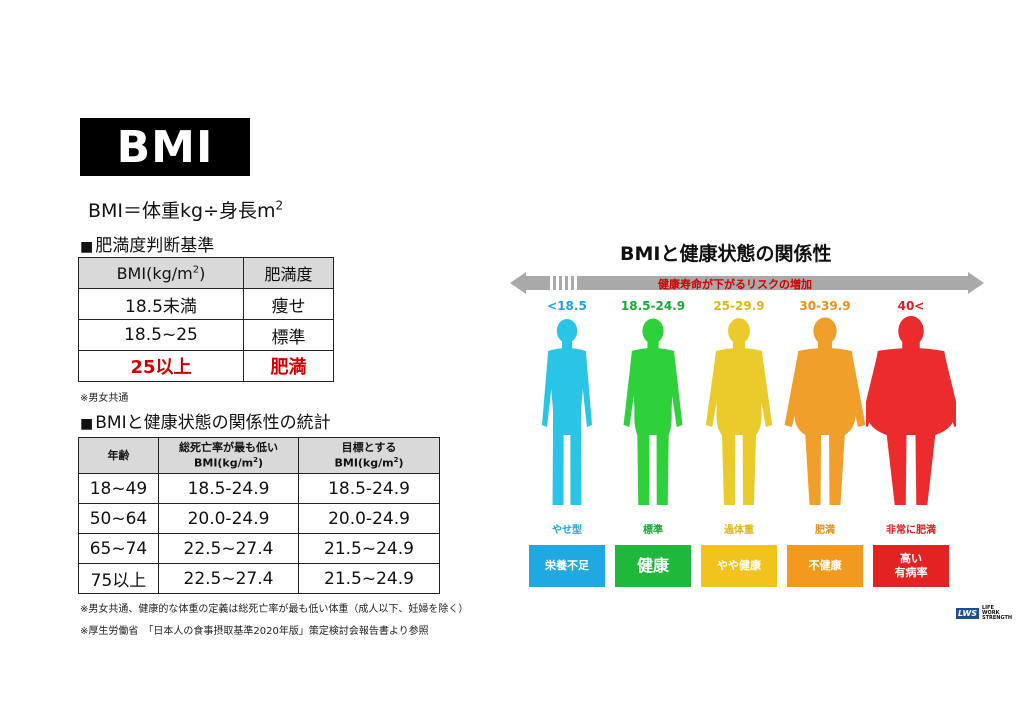 This screenshot has width=1024, height=725. What do you see at coordinates (825, 530) in the screenshot?
I see `body-type-label: 肥満` at bounding box center [825, 530].